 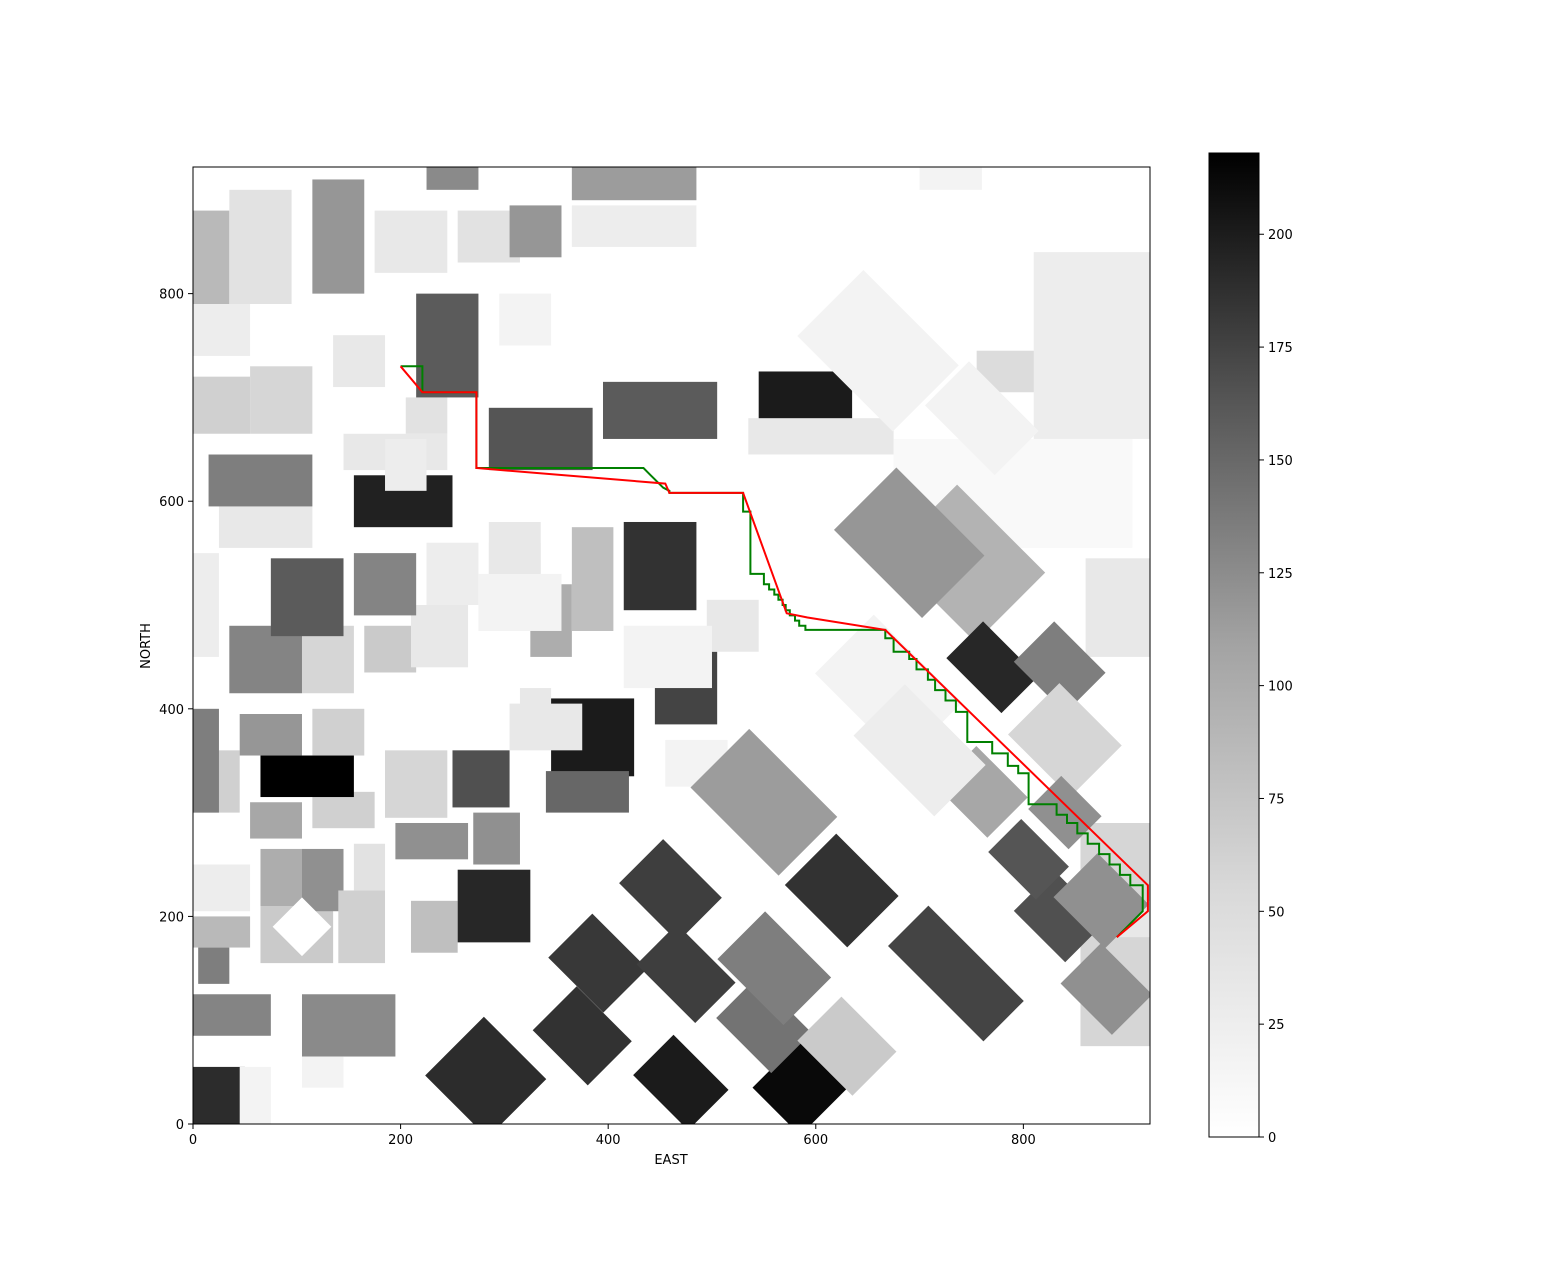 What do you see at coordinates (171, 917) in the screenshot?
I see `y-tick-label: 200` at bounding box center [171, 917].